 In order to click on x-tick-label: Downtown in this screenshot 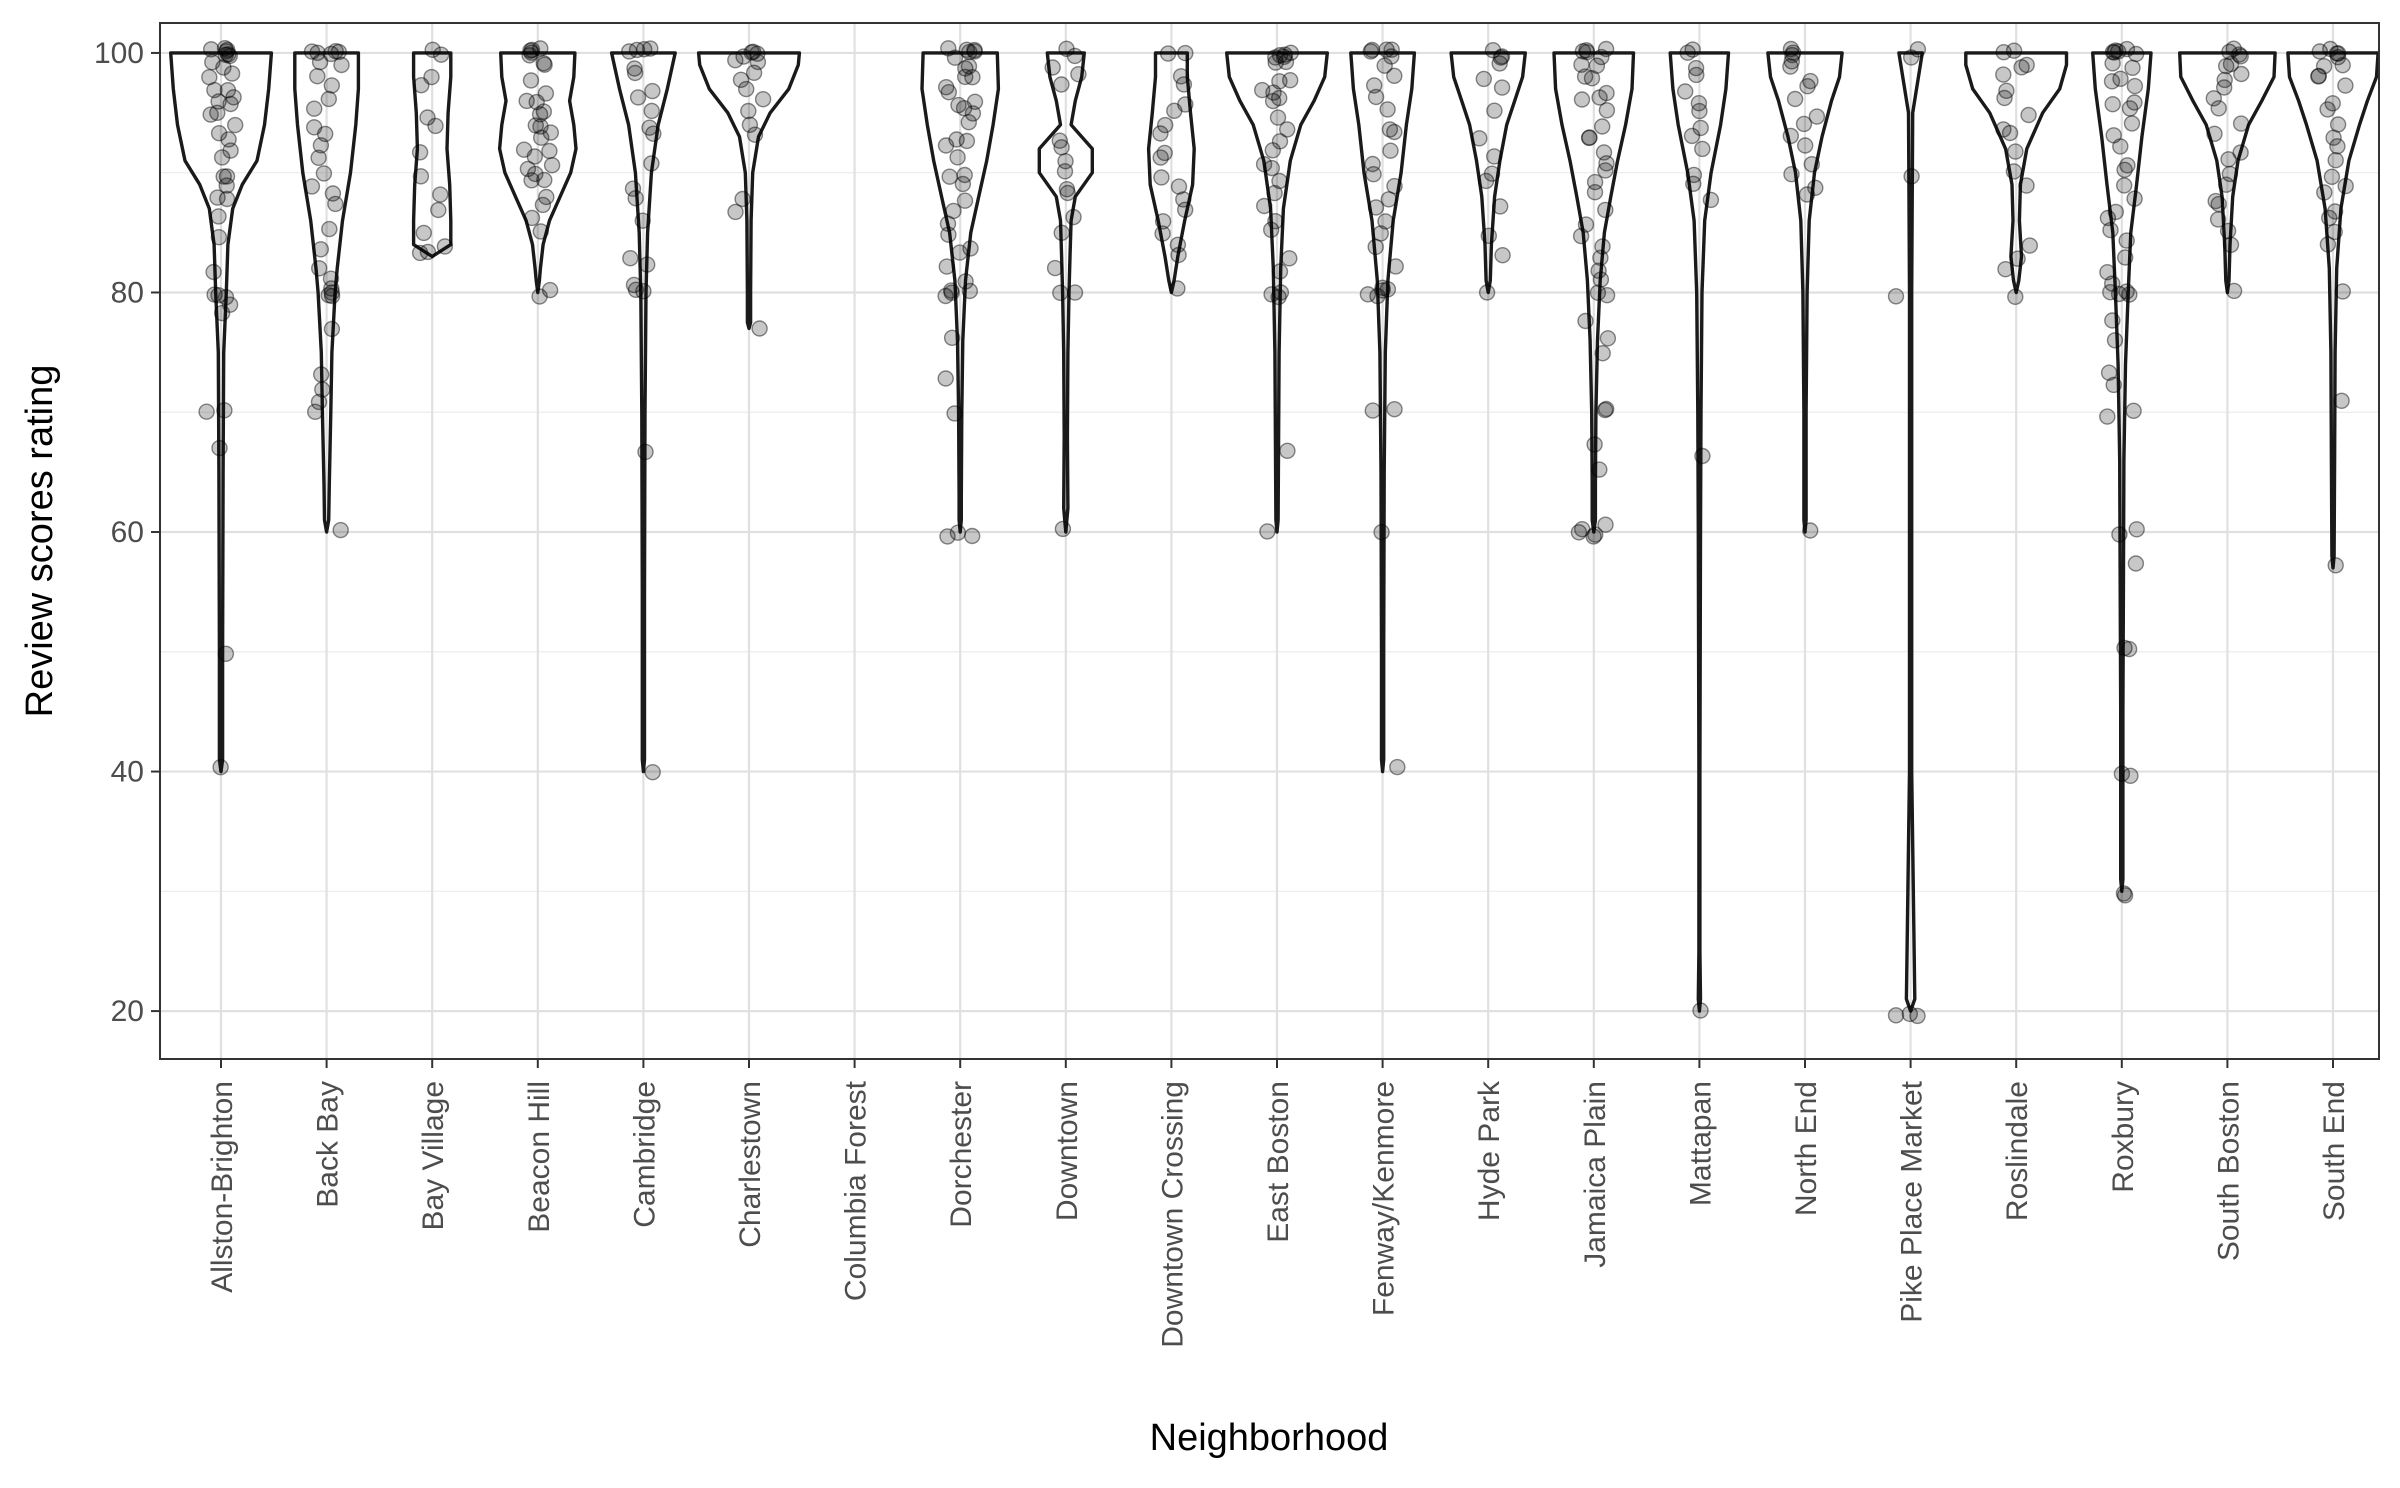, I will do `click(1067, 1151)`.